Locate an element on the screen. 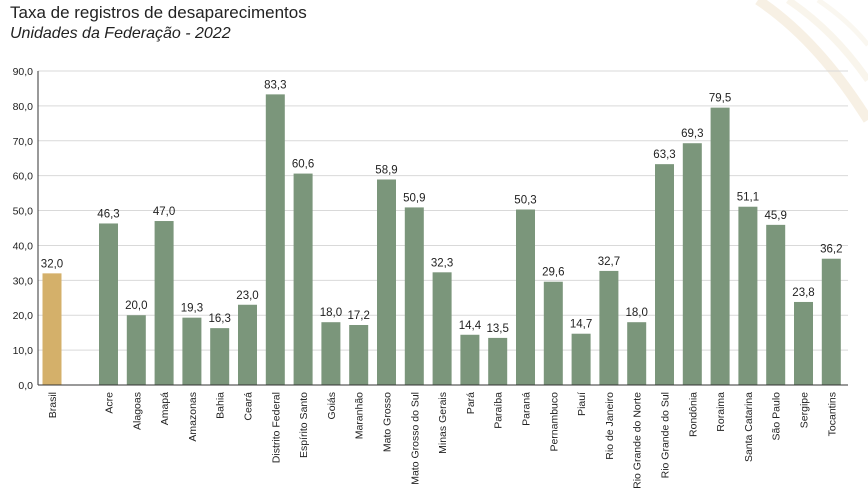  x-tick-label: Pará is located at coordinates (471, 403).